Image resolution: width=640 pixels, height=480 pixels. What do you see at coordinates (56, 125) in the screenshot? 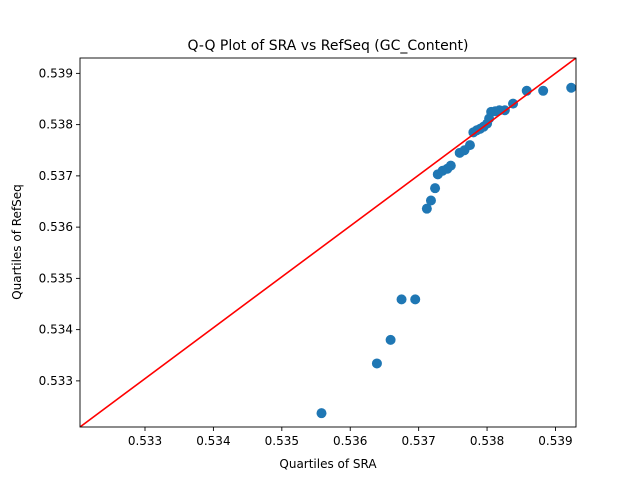
I see `y-tick-label: 0.538` at bounding box center [56, 125].